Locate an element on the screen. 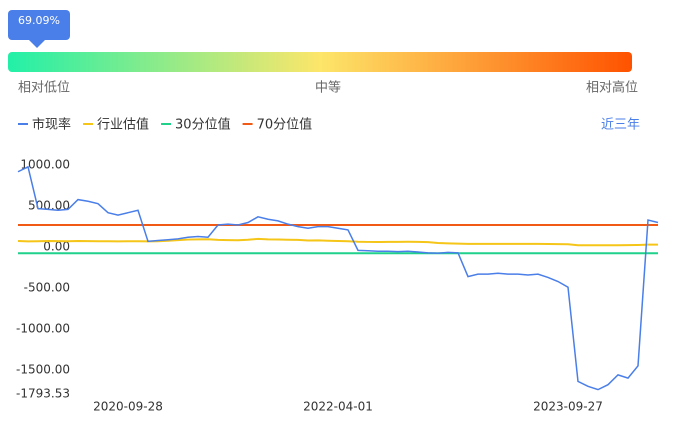 The width and height of the screenshot is (686, 446). pointer-label: 69.09% is located at coordinates (39, 20).